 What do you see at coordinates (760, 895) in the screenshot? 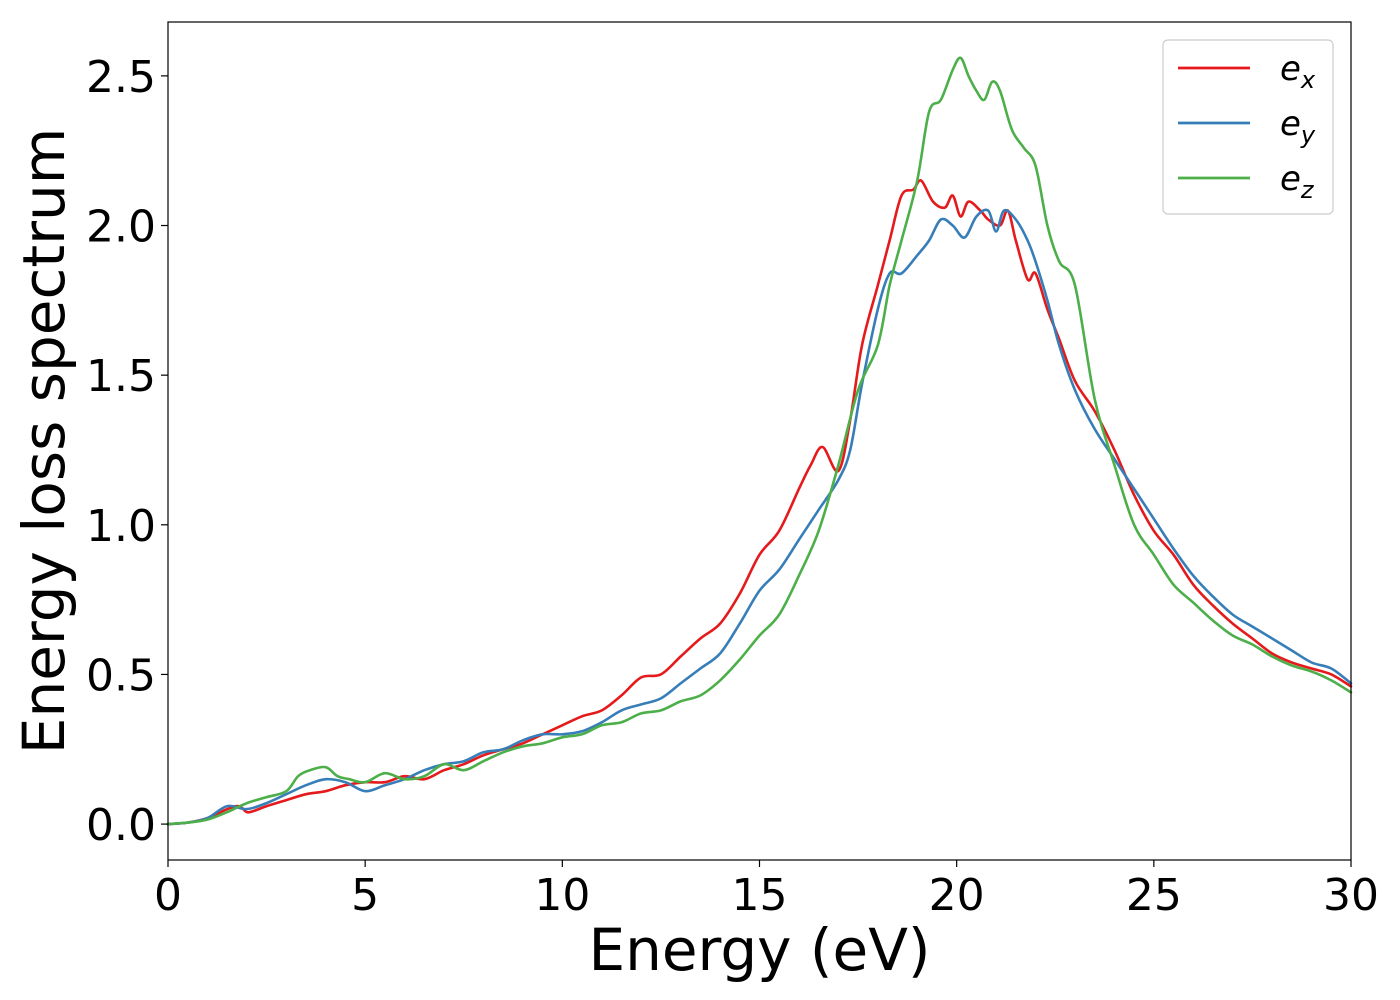
I see `x-tick-label: 15` at bounding box center [760, 895].